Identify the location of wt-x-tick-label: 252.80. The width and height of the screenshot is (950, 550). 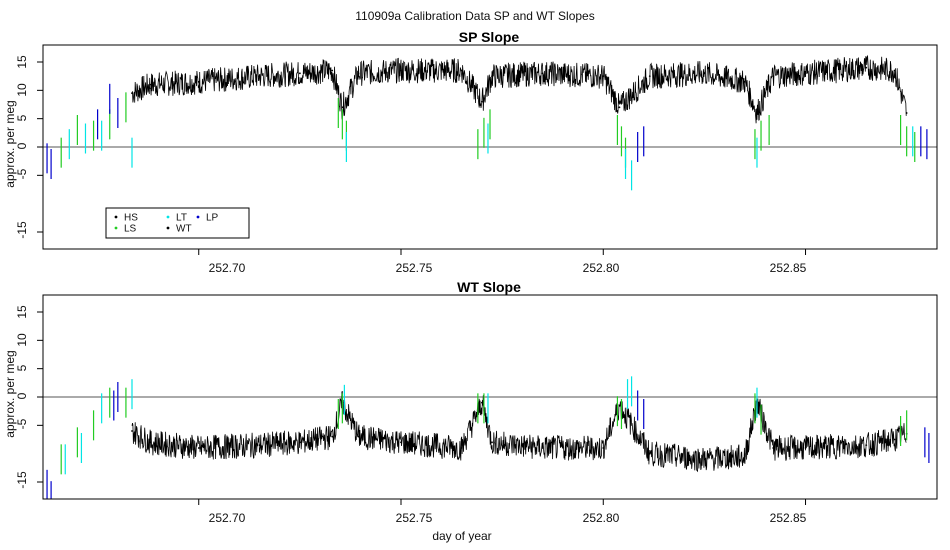
(601, 518).